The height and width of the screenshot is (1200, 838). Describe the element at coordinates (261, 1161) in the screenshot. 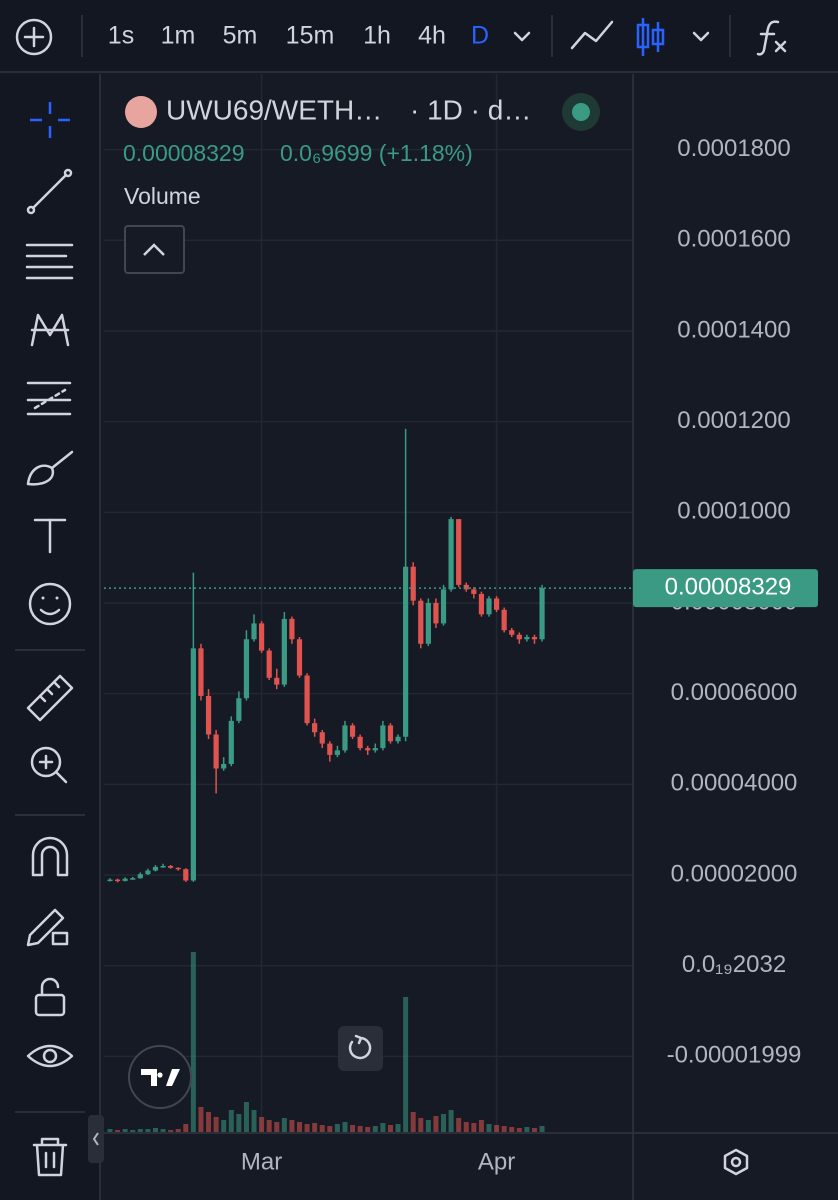

I see `x-tick-label: Mar` at that location.